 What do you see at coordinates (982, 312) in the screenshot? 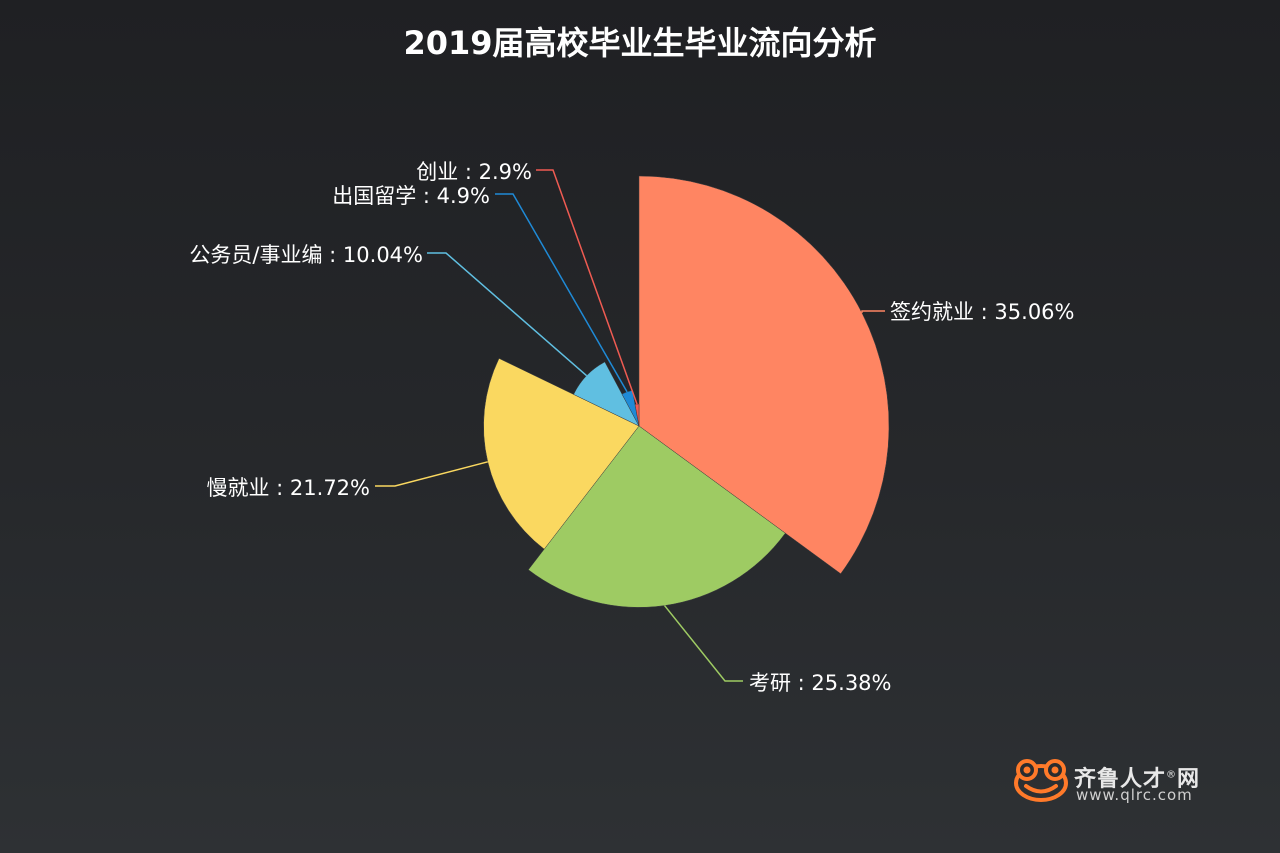
I see `slice-label-0: 签约就业 : 35.06%` at bounding box center [982, 312].